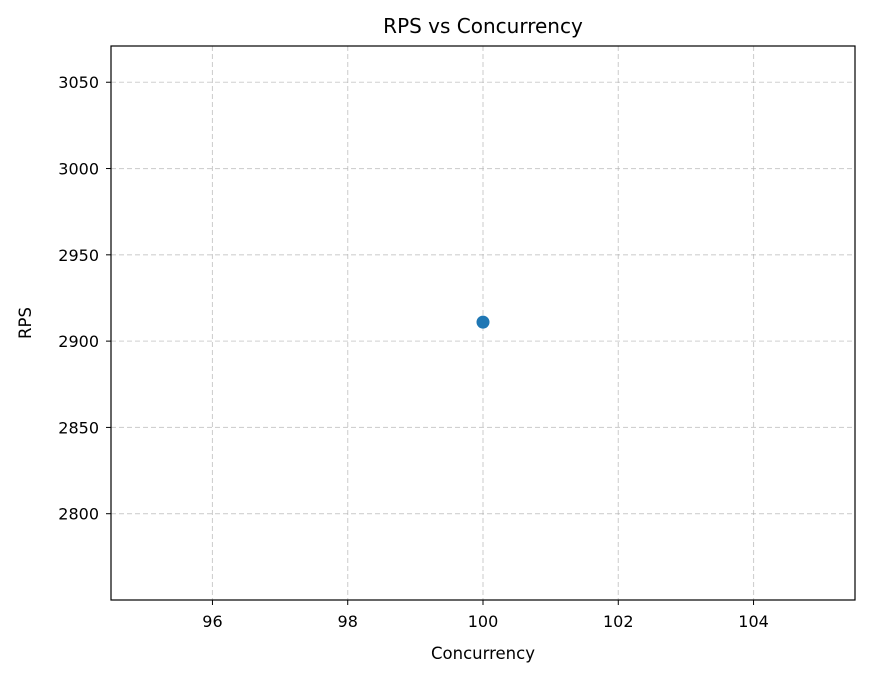  I want to click on y-tick-label: 2850, so click(78, 427).